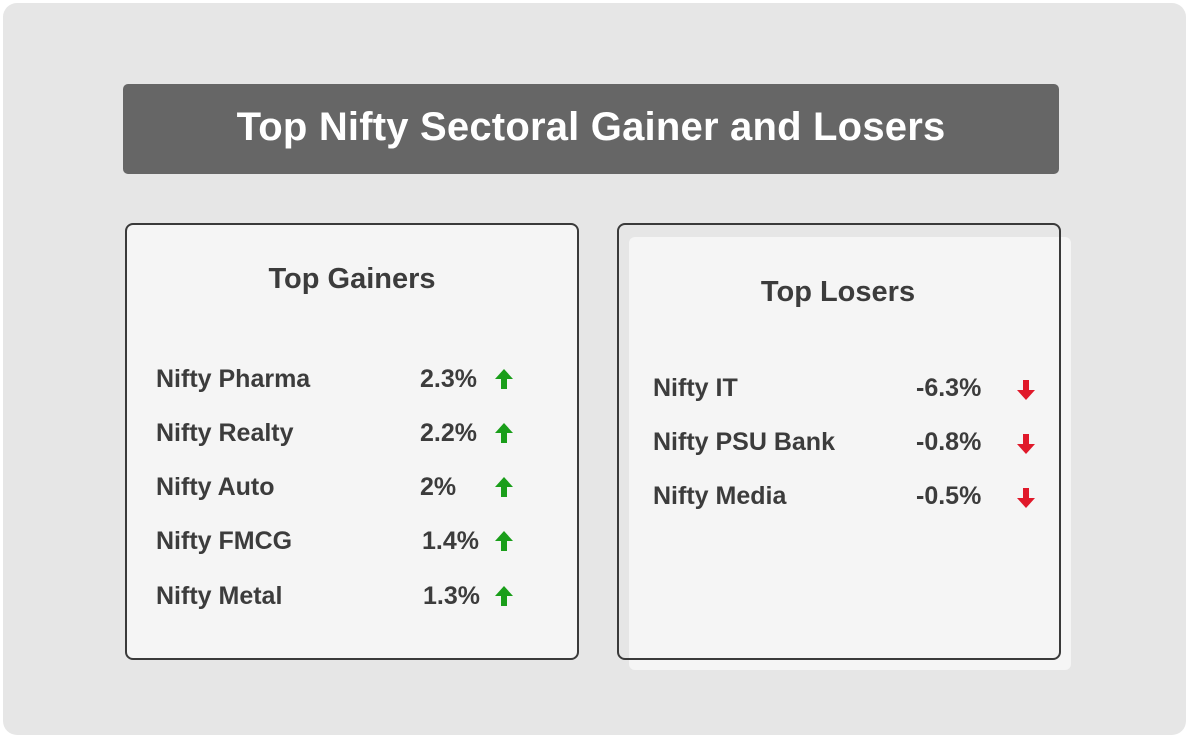 This screenshot has height=738, width=1189. What do you see at coordinates (848, 496) in the screenshot?
I see `list-item: Nifty Media -0.5%` at bounding box center [848, 496].